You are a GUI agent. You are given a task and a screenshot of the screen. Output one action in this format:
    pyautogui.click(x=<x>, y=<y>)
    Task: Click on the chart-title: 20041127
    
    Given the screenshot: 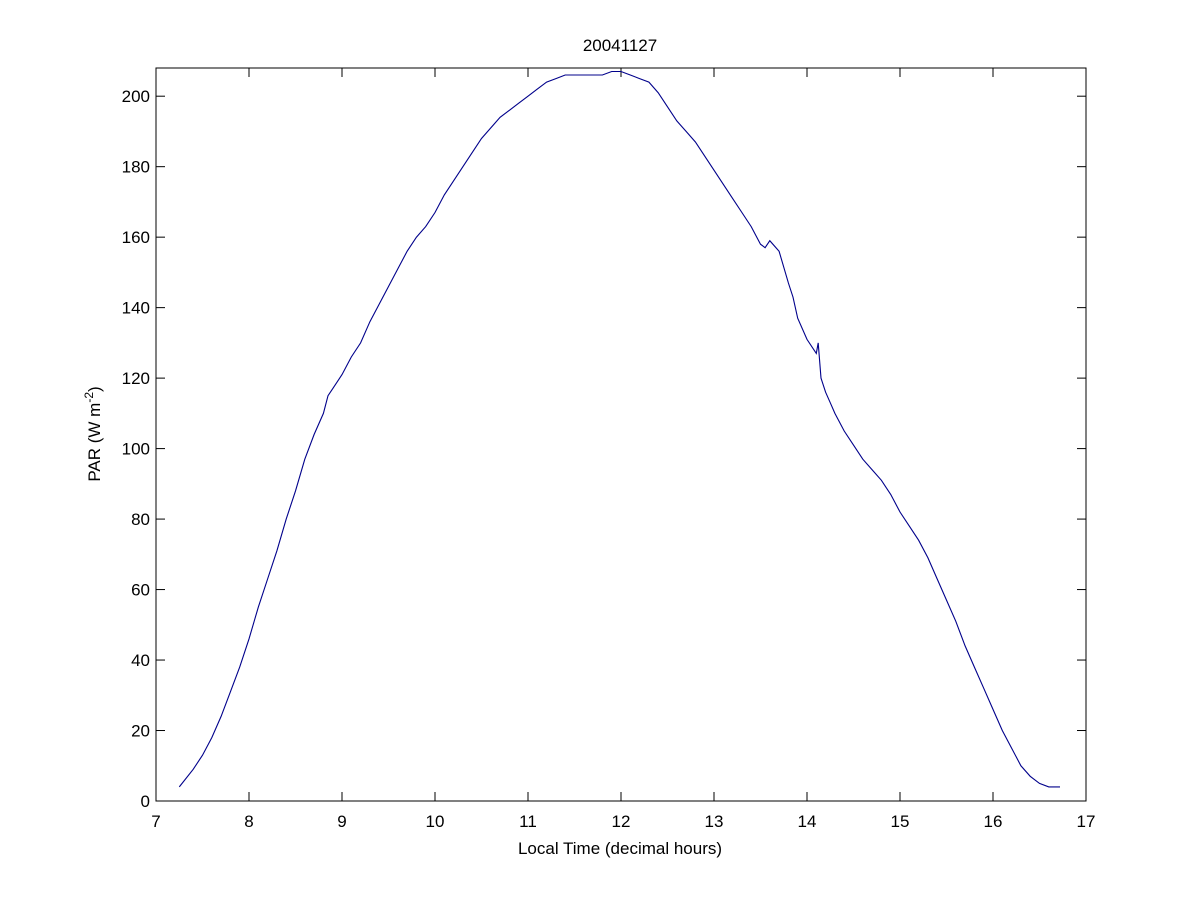 What is the action you would take?
    pyautogui.click(x=620, y=45)
    